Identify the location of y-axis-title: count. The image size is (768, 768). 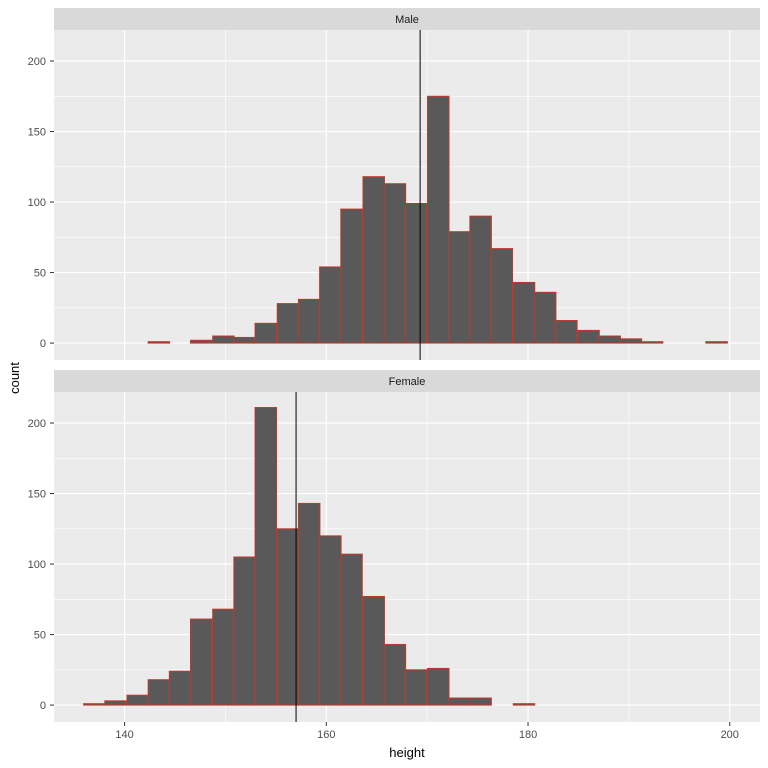
(14, 378).